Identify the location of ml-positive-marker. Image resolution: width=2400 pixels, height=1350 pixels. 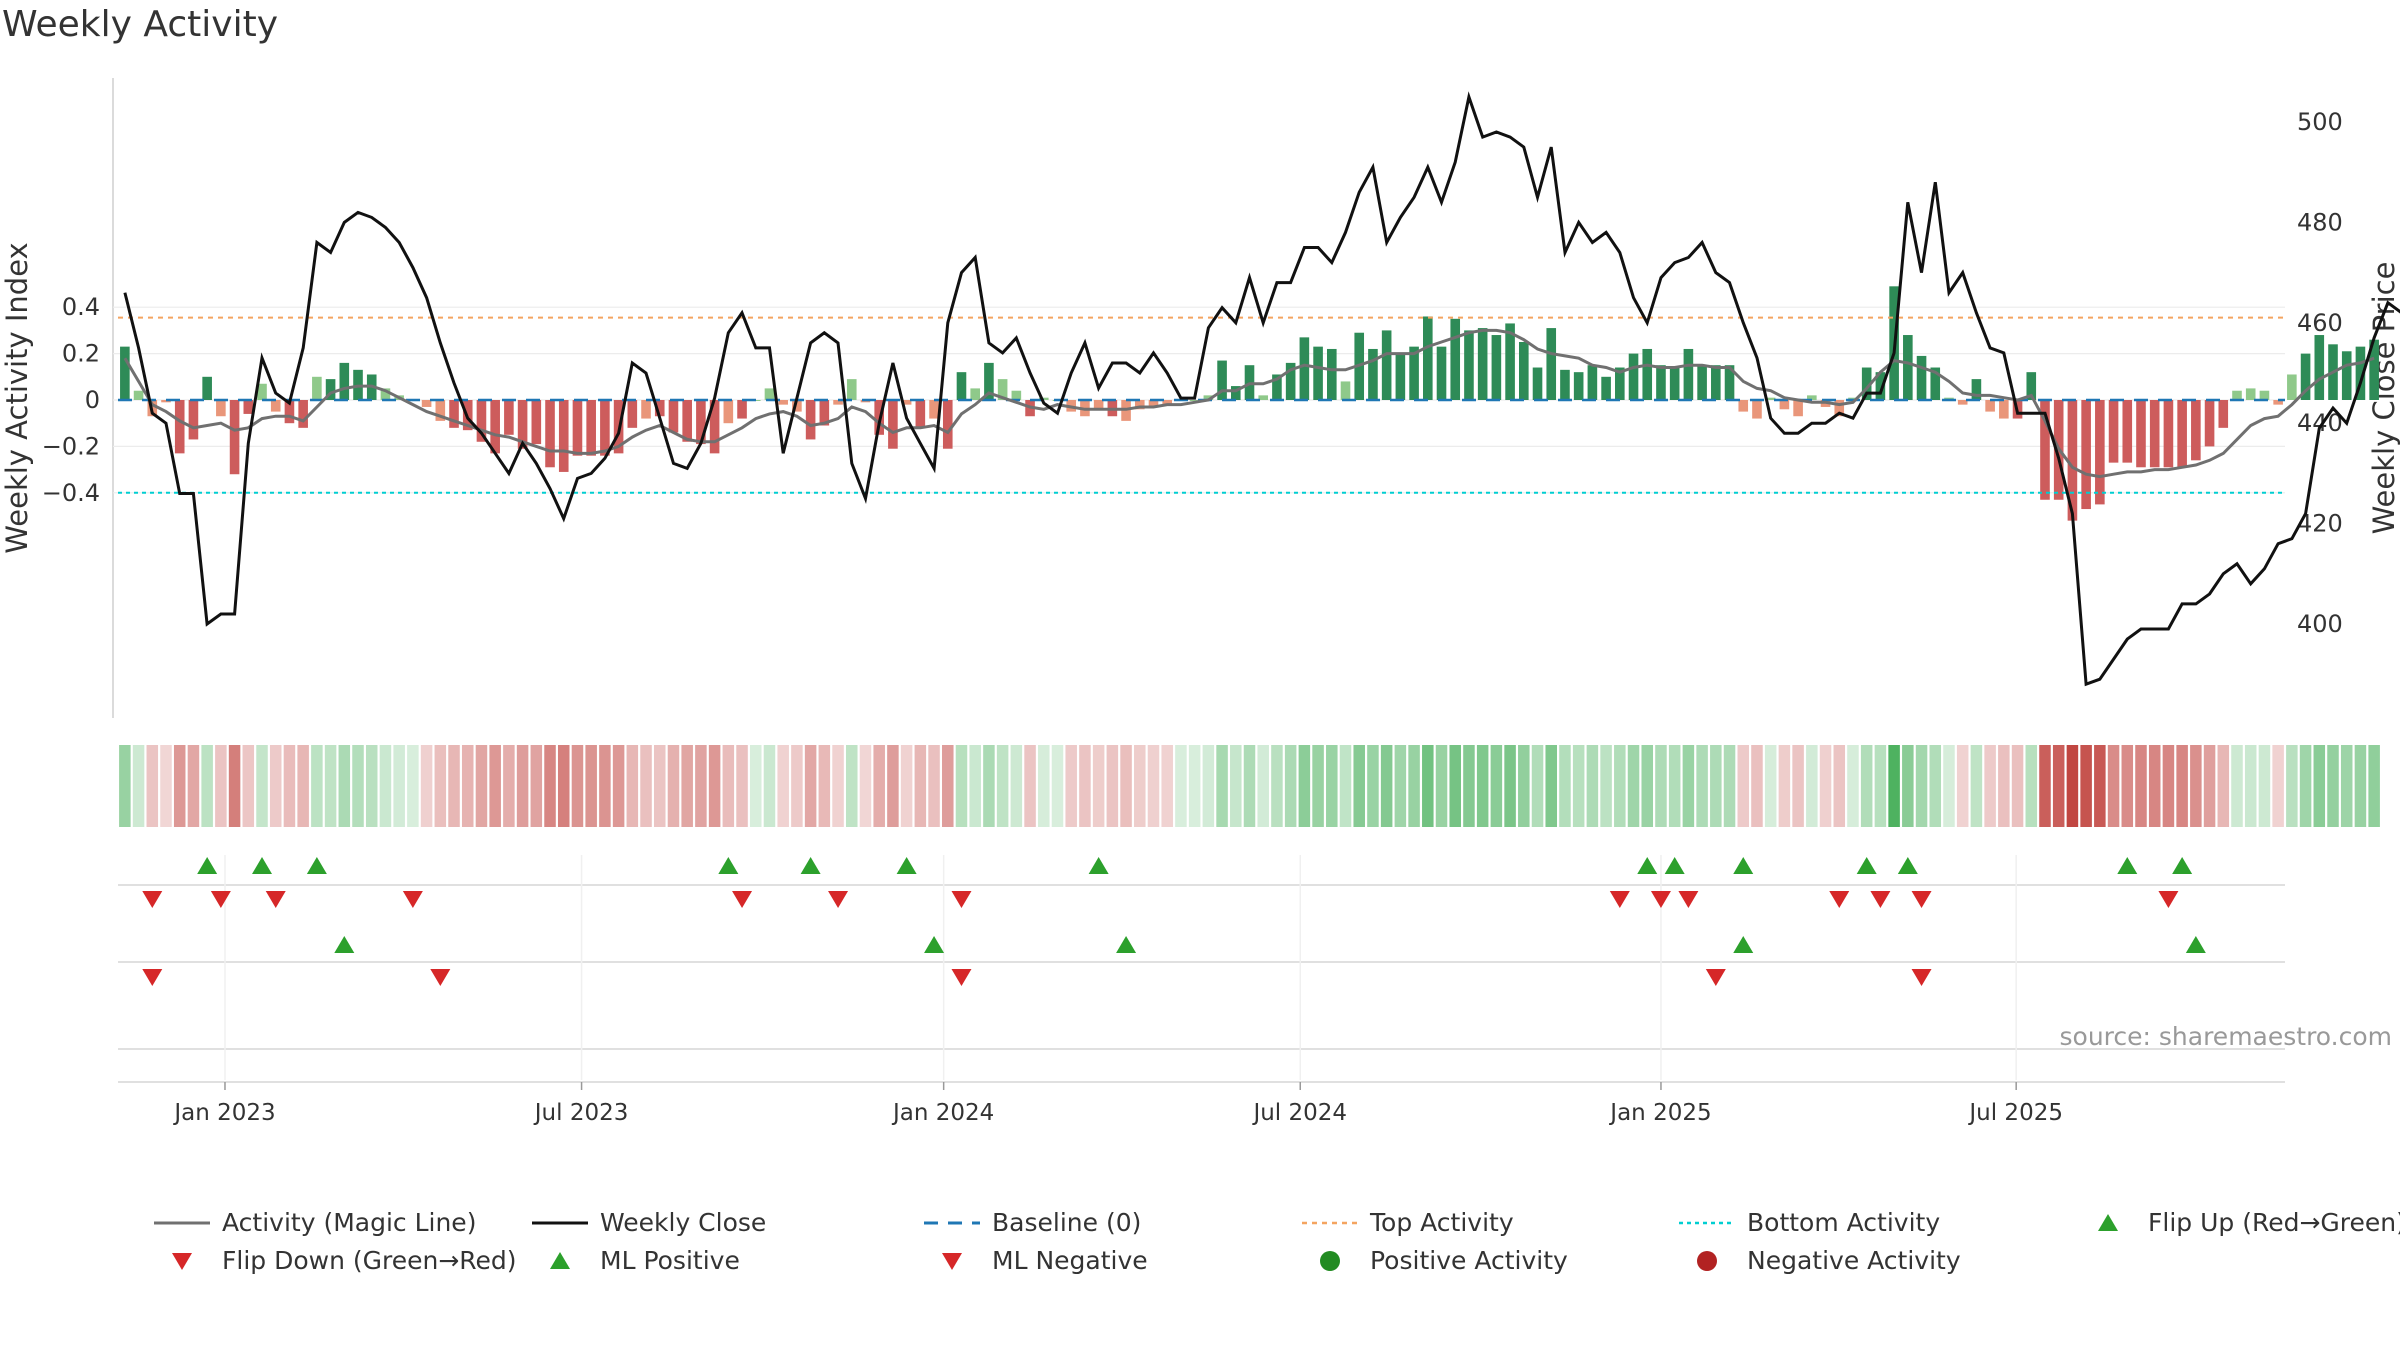
(2195, 944).